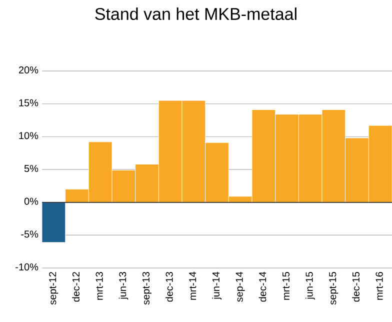  I want to click on y-tick-label: 0%, so click(31, 201).